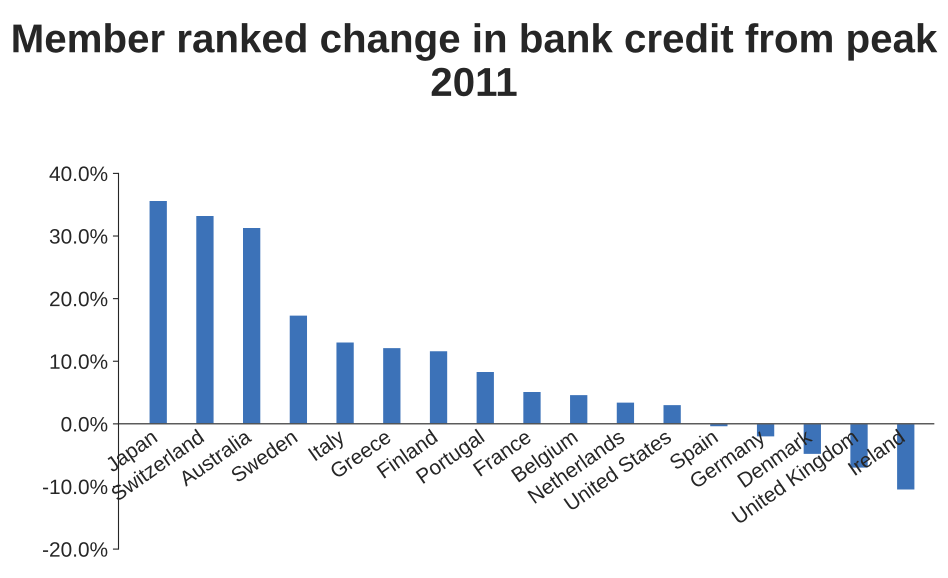  Describe the element at coordinates (84, 424) in the screenshot. I see `y-tick-label: 0.0%` at that location.